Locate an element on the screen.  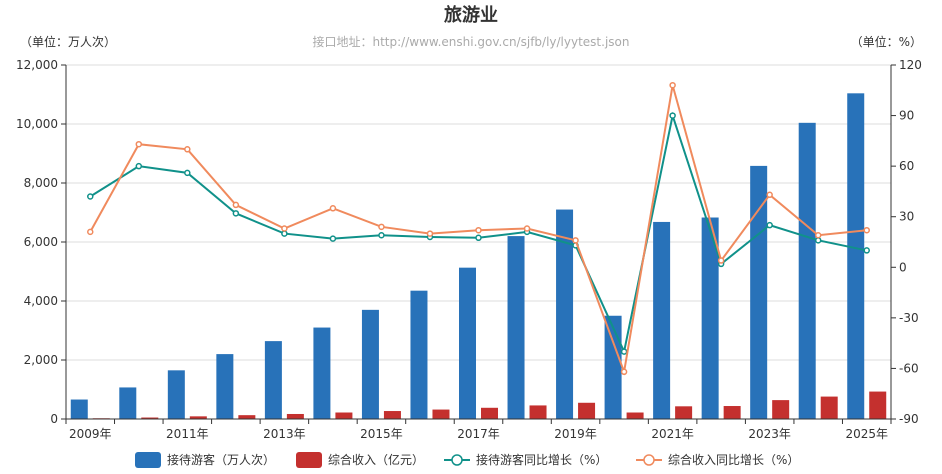
y-left-tick-label: 10,000 is located at coordinates (37, 124).